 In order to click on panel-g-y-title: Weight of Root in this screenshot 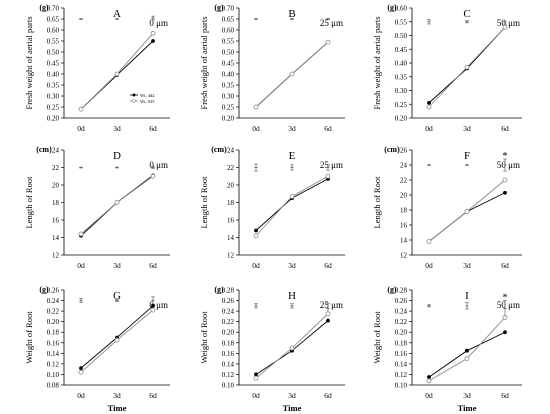, I will do `click(29, 337)`.